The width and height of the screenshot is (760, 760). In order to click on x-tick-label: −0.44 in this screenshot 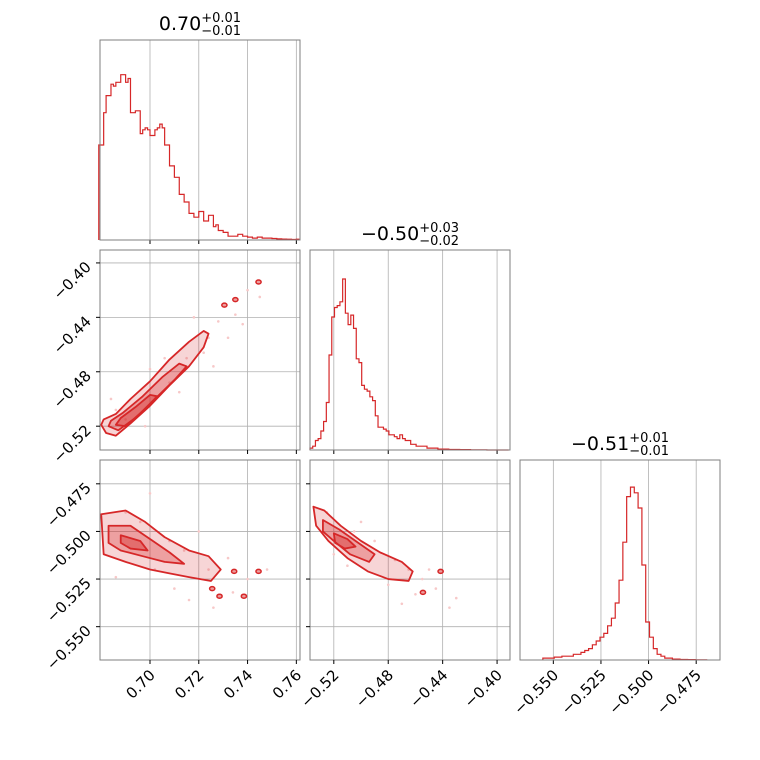, I will do `click(428, 688)`.